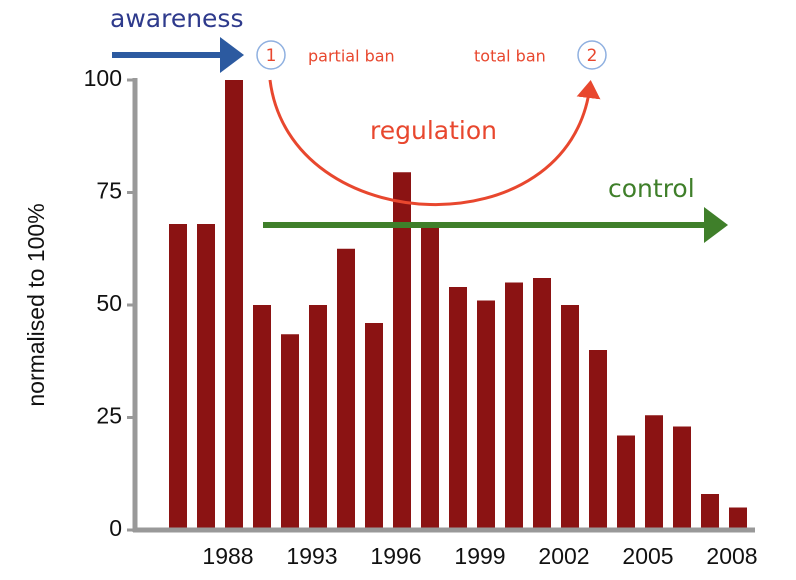 This screenshot has height=580, width=796. I want to click on y-tick-label: 75, so click(109, 191).